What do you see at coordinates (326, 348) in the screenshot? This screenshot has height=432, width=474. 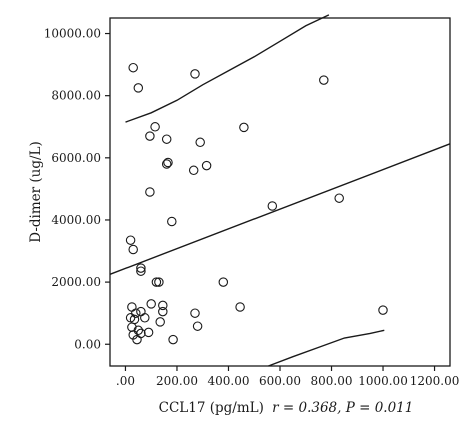 I see `ci-lower-curve` at bounding box center [326, 348].